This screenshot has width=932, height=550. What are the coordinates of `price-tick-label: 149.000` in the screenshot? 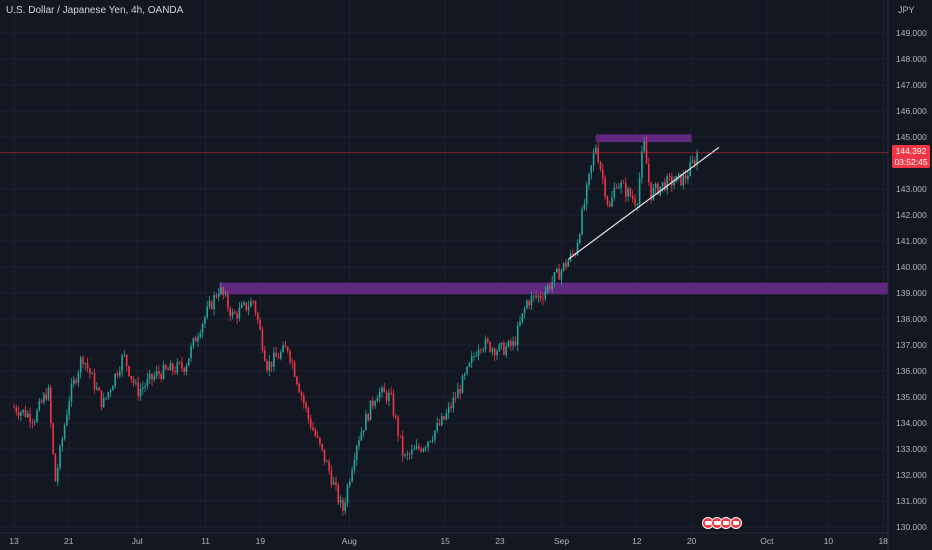 It's located at (911, 33).